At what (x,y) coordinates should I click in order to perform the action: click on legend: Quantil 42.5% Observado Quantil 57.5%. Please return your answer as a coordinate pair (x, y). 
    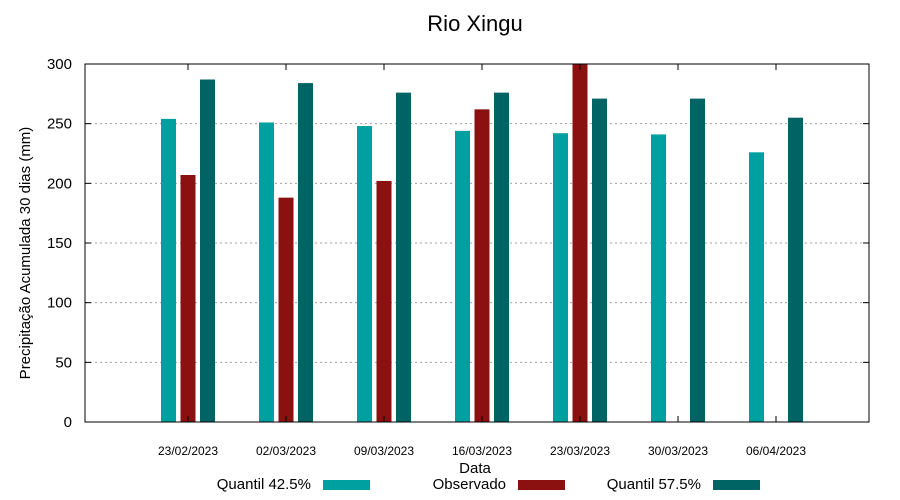
    Looking at the image, I should click on (488, 484).